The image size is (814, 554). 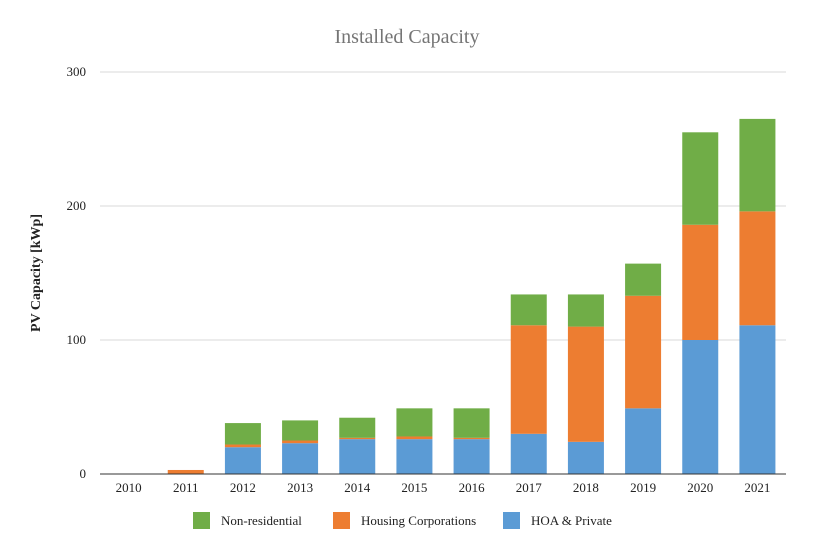 I want to click on chart-title: Installed Capacity, so click(x=407, y=37).